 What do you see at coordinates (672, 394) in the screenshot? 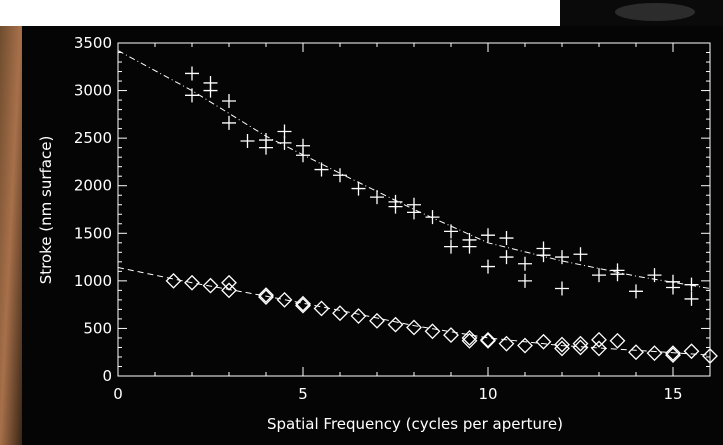
I see `x-tick-label: 15` at bounding box center [672, 394].